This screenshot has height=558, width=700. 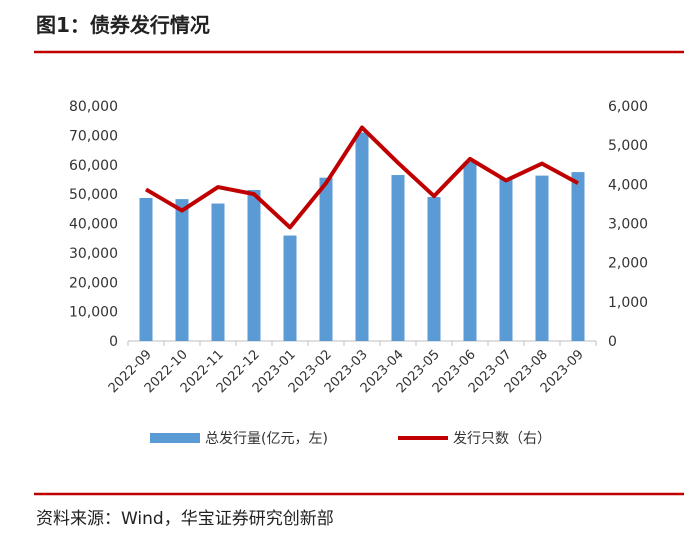 I want to click on source-note: 资料来源：Wind，华宝证券研究创新部, so click(x=185, y=519).